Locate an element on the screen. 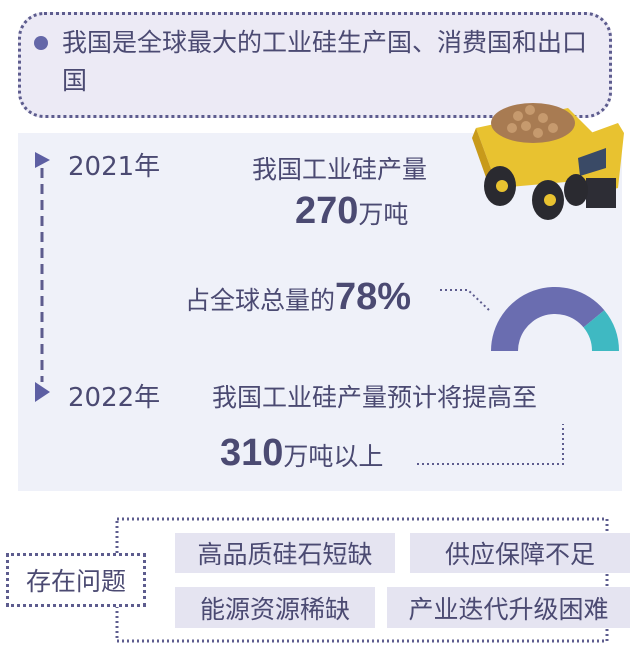 This screenshot has width=643, height=652. global-share: 占全球总量的78% is located at coordinates (298, 297).